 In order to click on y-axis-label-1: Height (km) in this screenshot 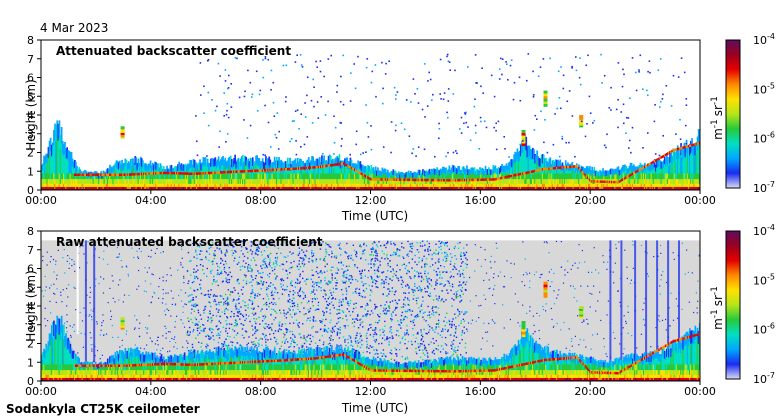, I will do `click(31, 114)`.